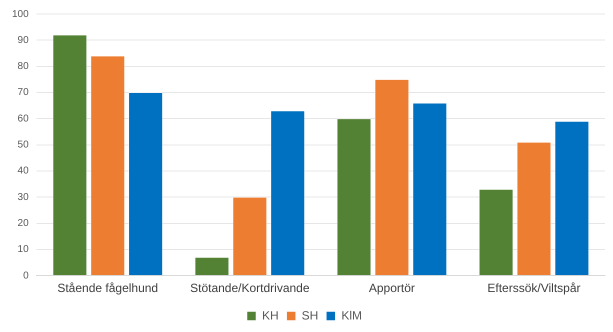 This screenshot has height=332, width=613. Describe the element at coordinates (310, 315) in the screenshot. I see `legend-label: SH` at that location.